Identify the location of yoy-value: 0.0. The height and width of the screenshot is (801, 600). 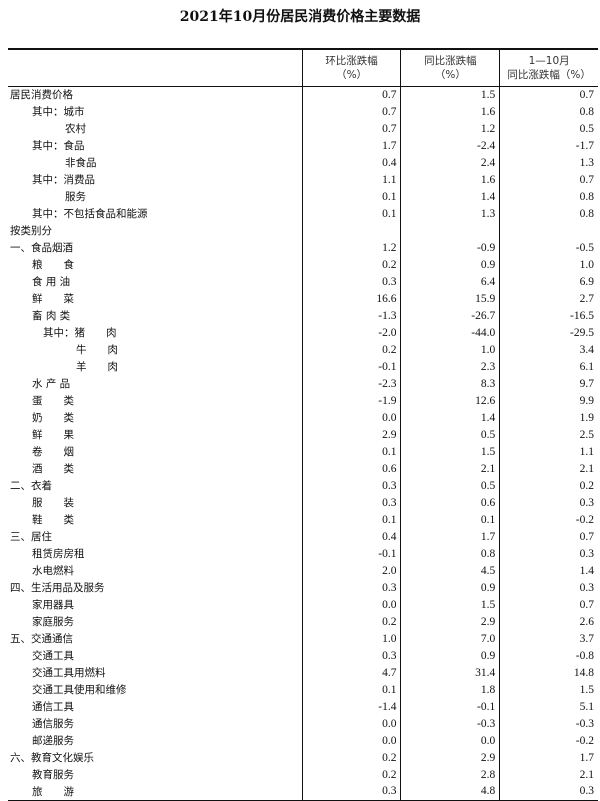
(450, 740).